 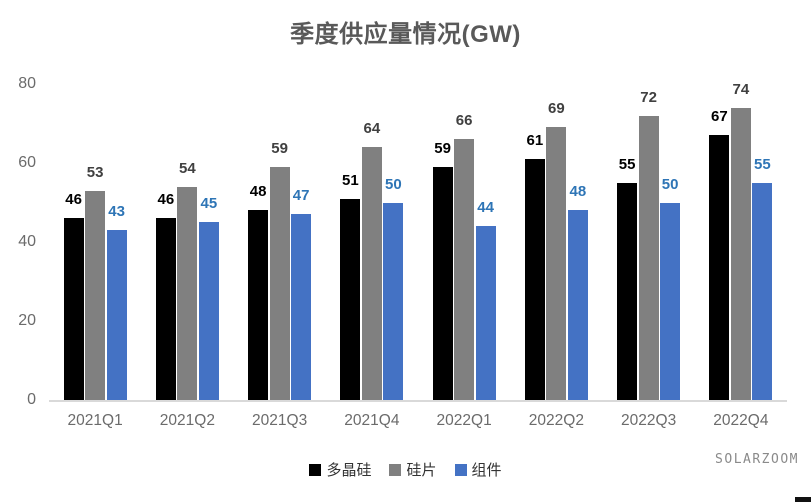 What do you see at coordinates (464, 121) in the screenshot?
I see `bar-value-label: 66` at bounding box center [464, 121].